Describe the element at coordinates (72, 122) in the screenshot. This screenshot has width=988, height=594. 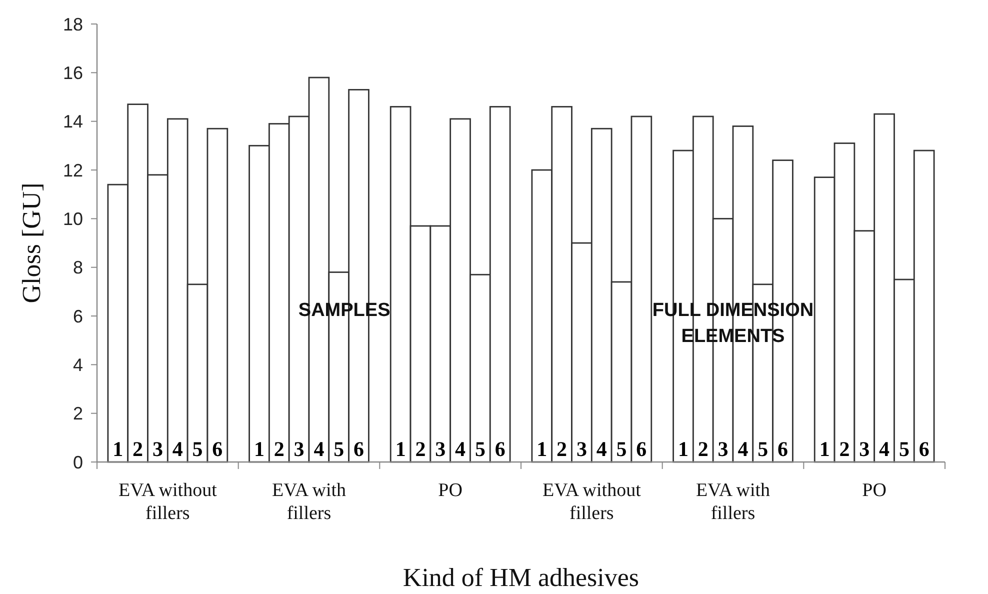
I see `y-tick-label: 14` at that location.